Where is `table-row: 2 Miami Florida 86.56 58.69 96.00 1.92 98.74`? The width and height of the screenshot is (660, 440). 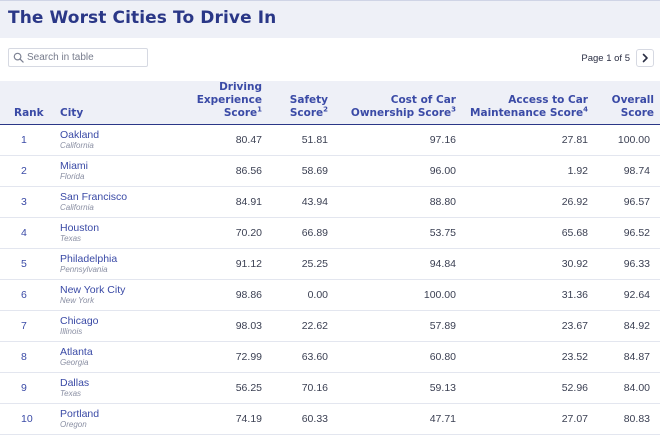 table-row: 2 Miami Florida 86.56 58.69 96.00 1.92 98.74 is located at coordinates (330, 171).